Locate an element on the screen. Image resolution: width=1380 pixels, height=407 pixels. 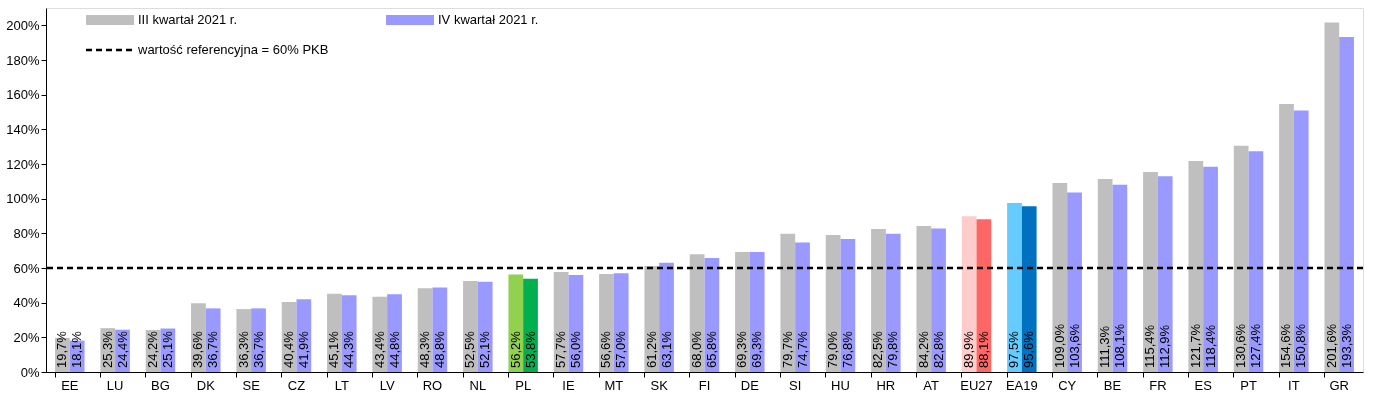
data-label: 84,2% is located at coordinates (923, 349).